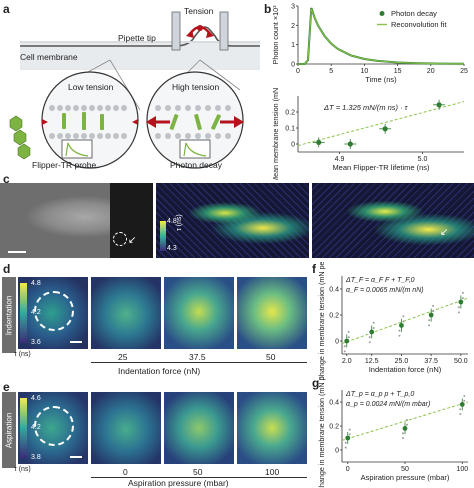  I want to click on colorbar-e, so click(23, 428).